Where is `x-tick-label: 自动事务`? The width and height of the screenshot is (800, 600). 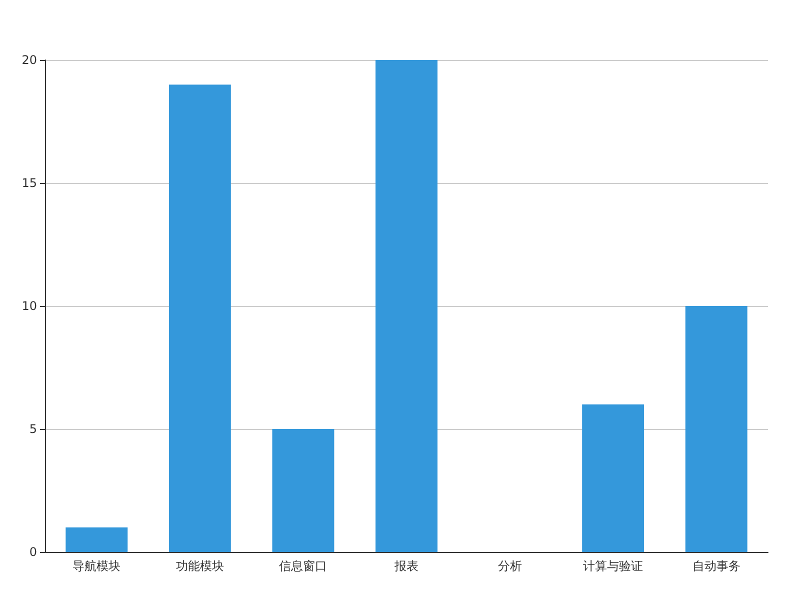 x-tick-label: 自动事务 is located at coordinates (716, 566).